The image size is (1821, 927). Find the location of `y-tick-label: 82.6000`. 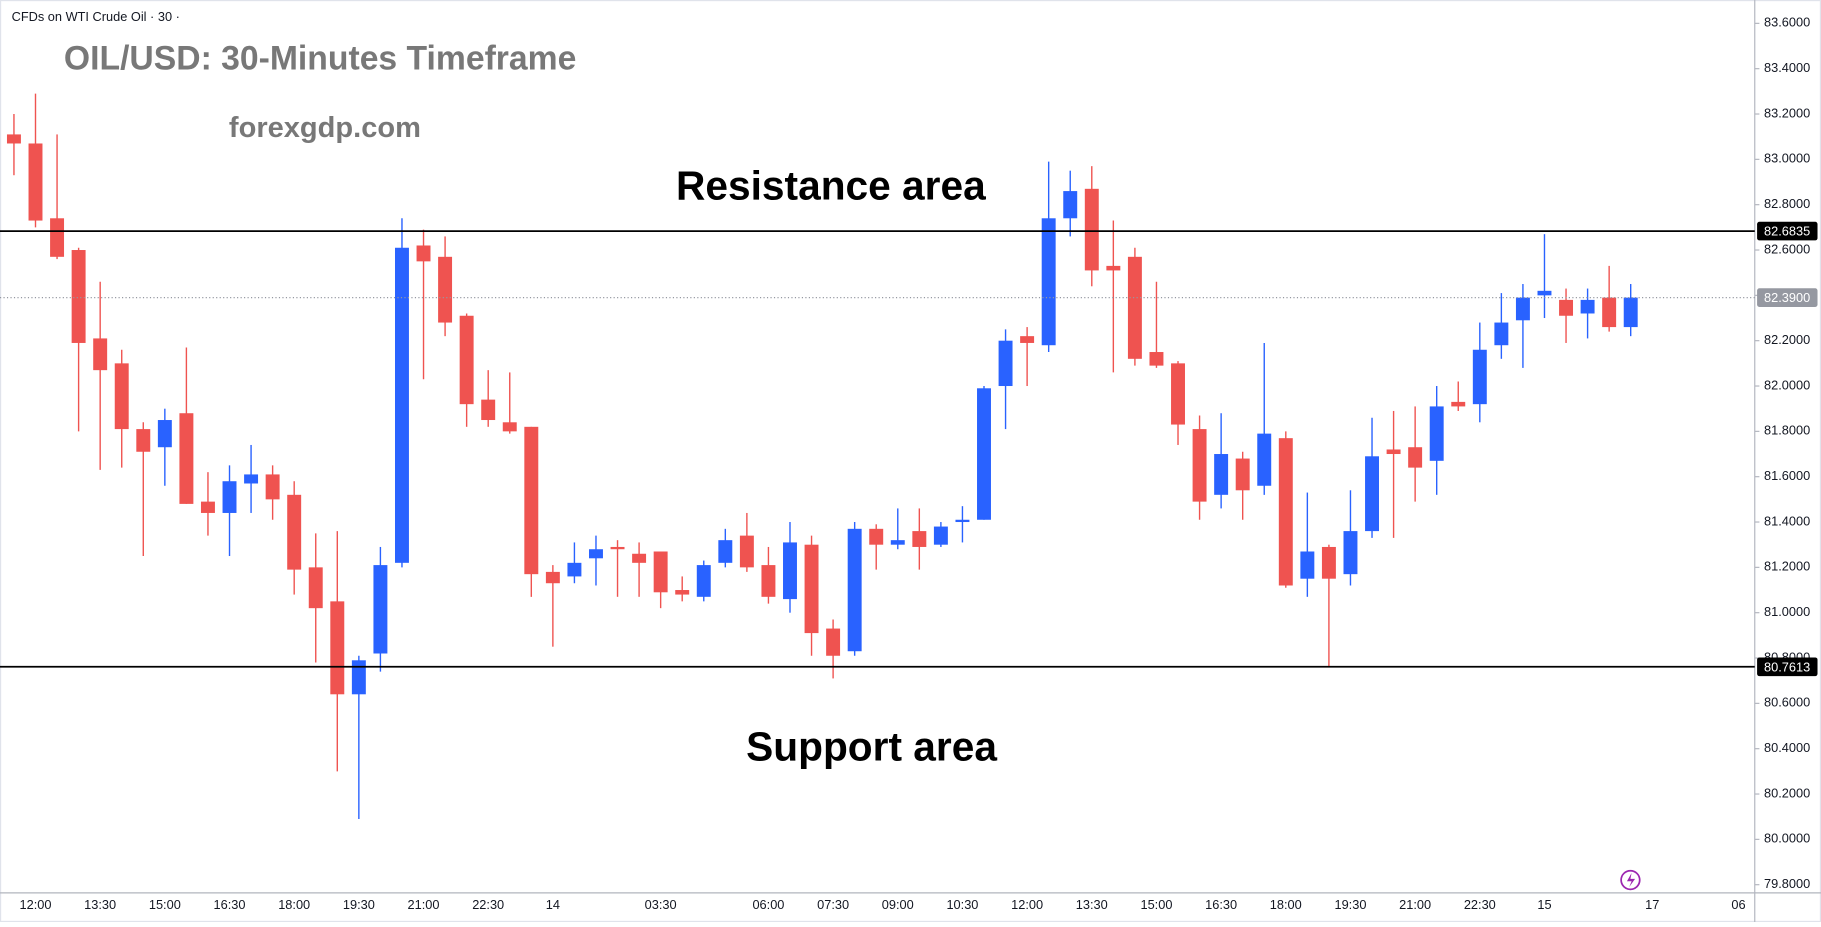

y-tick-label: 82.6000 is located at coordinates (1787, 248).